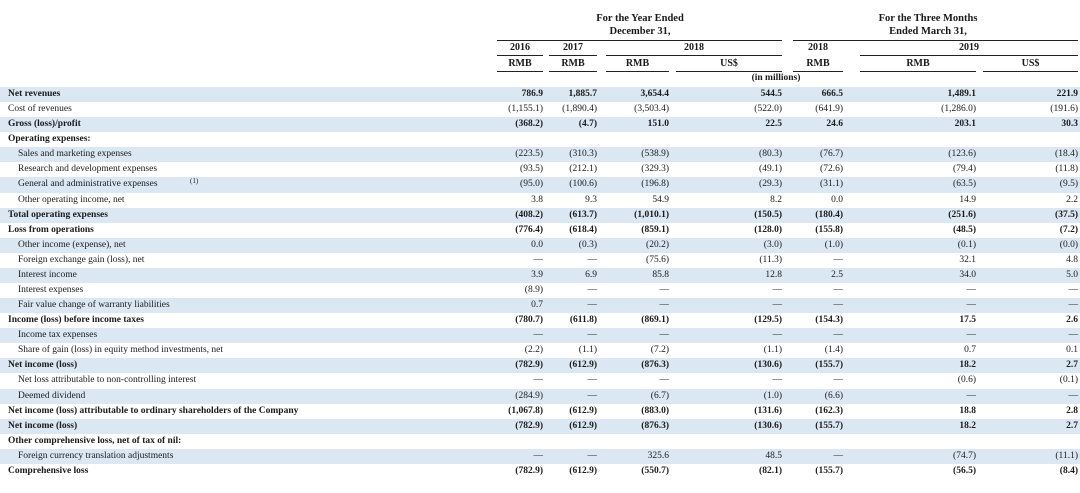  I want to click on cell-value: (641.9), so click(829, 109).